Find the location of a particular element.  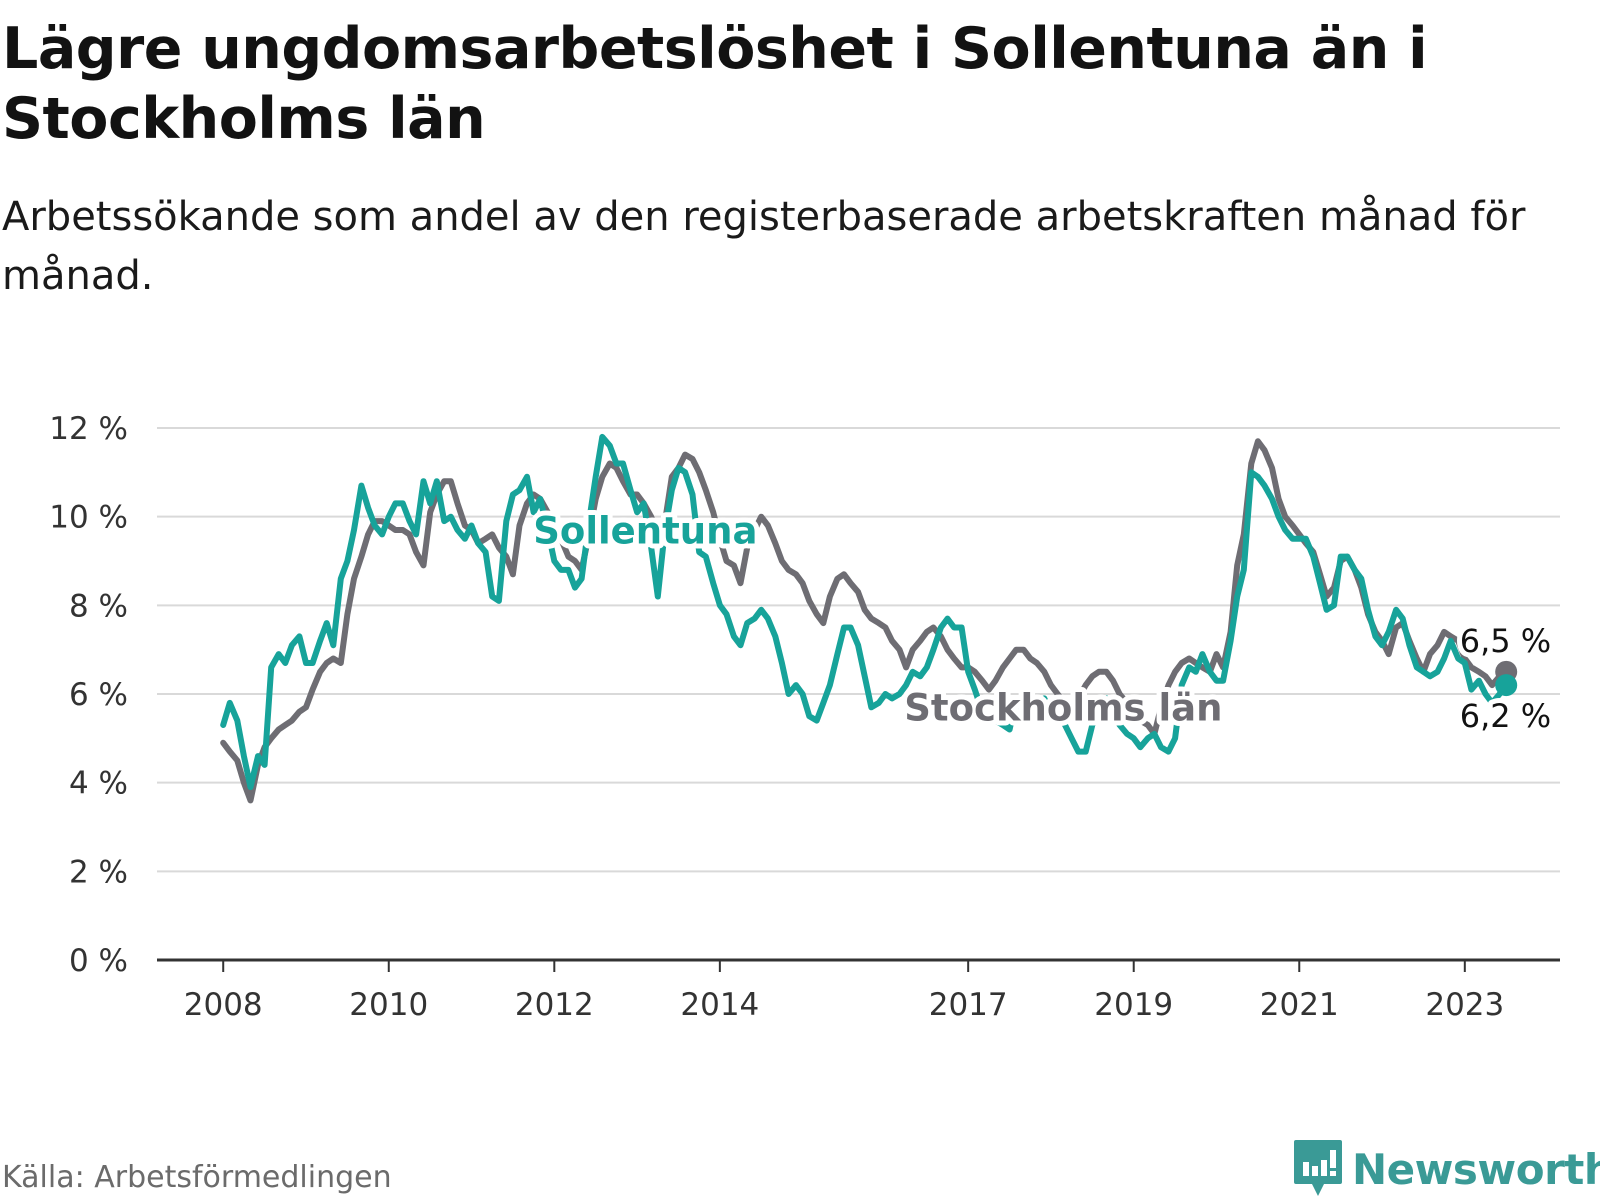

source-note: Källa: Arbetsförmedlingen is located at coordinates (197, 1177).